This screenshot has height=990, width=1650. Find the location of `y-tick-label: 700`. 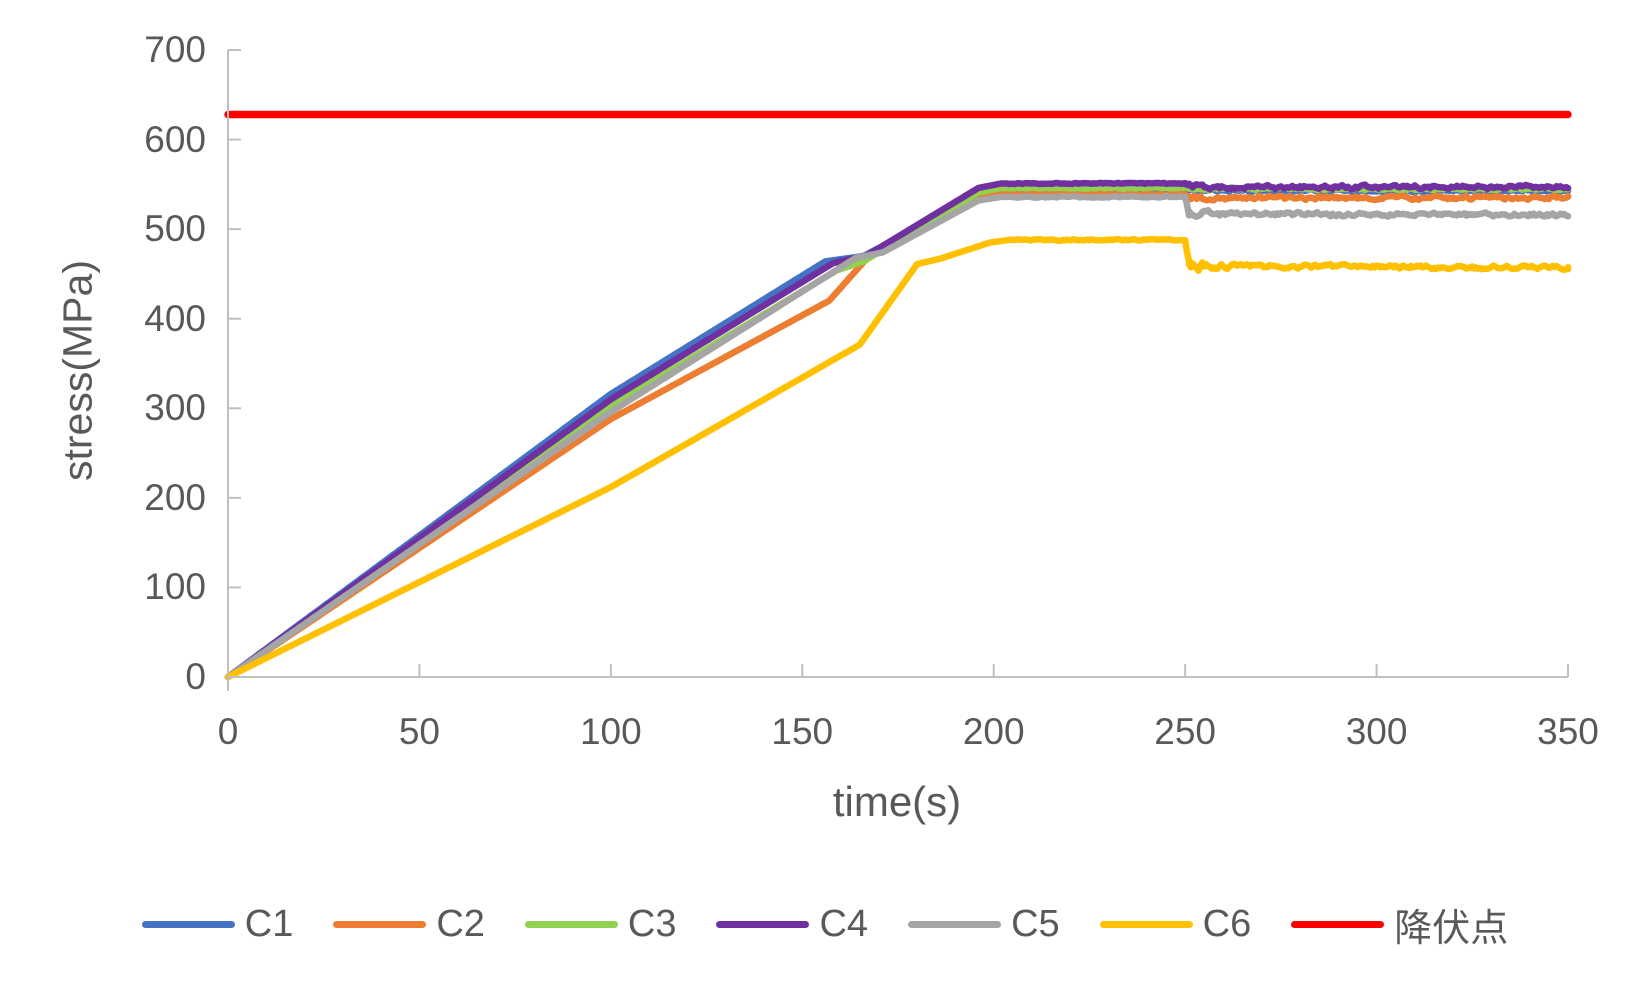

y-tick-label: 700 is located at coordinates (175, 49).